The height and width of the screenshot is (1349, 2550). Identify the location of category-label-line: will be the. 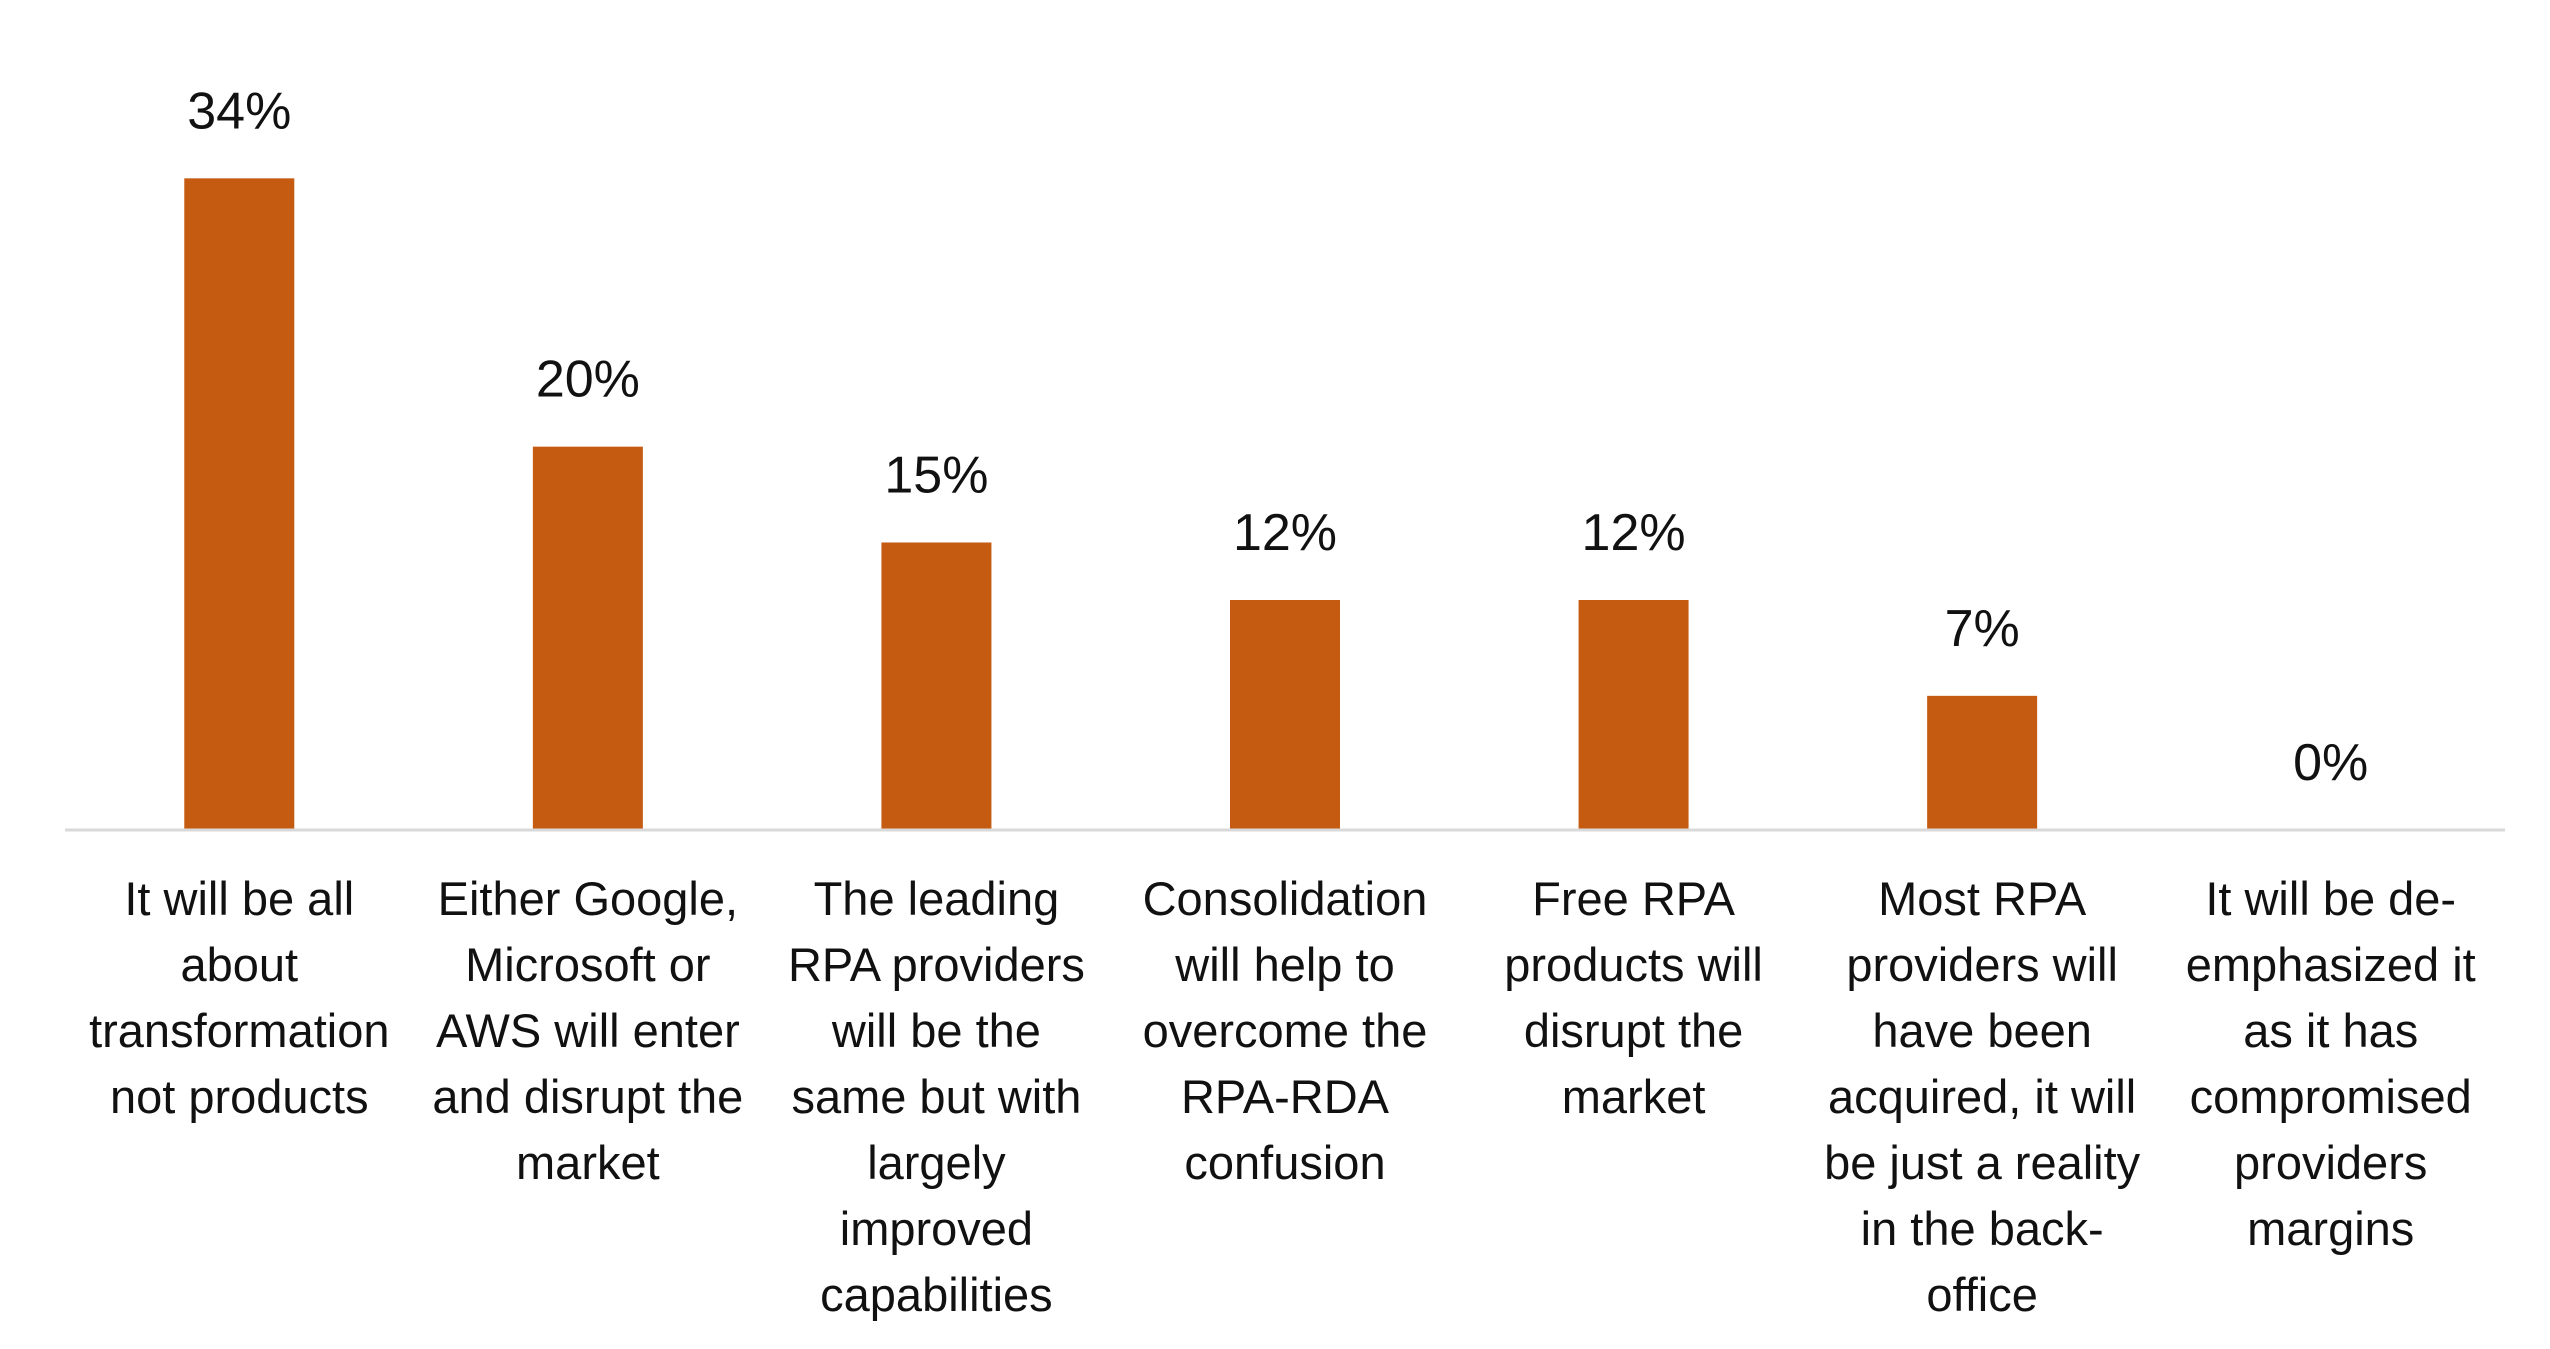
(936, 1030).